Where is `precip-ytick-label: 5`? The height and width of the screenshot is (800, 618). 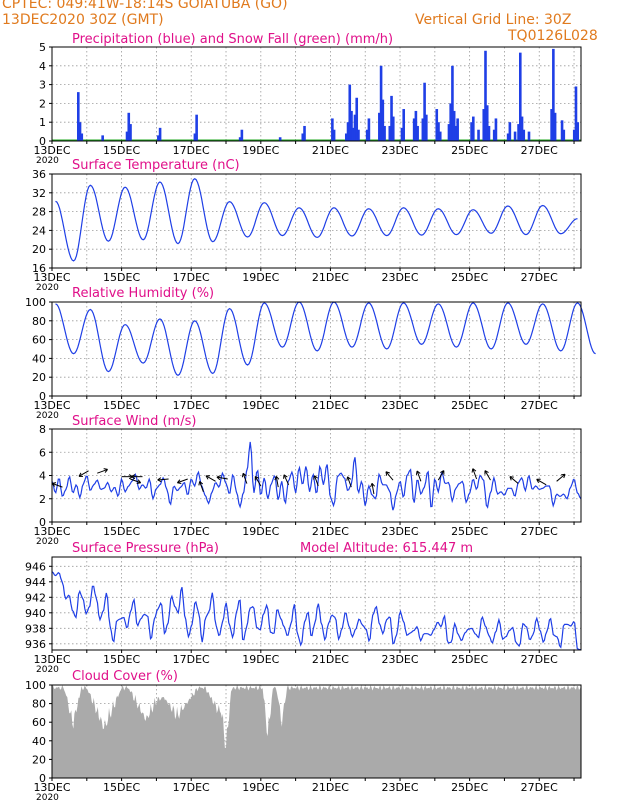
precip-ytick-label: 5 is located at coordinates (42, 47).